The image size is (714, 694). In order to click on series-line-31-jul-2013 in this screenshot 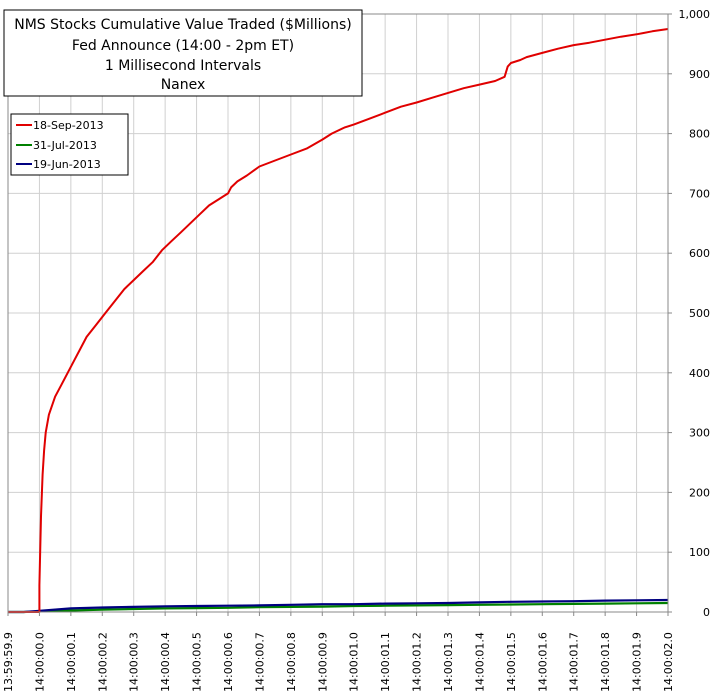, I will do `click(338, 607)`.